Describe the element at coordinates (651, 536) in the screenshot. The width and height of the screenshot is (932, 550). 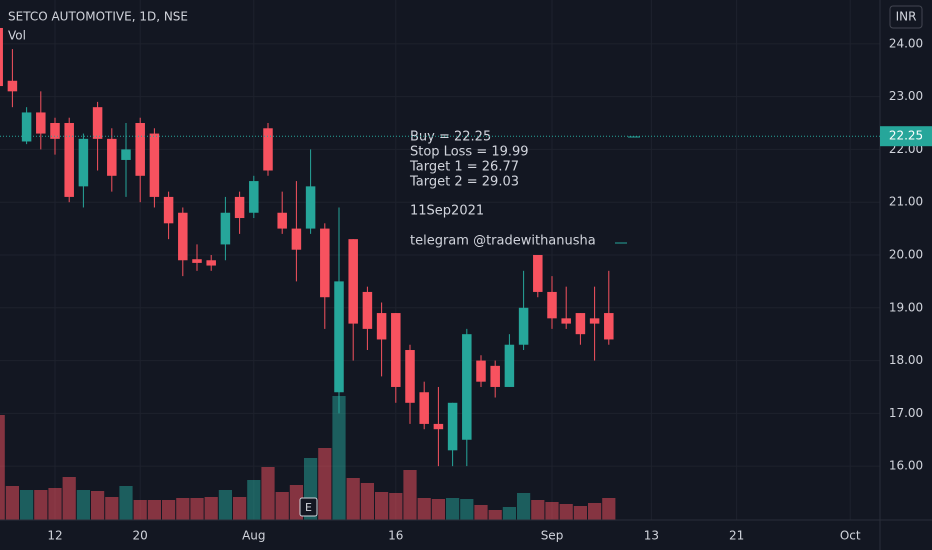
I see `x-tick-label: 13` at that location.